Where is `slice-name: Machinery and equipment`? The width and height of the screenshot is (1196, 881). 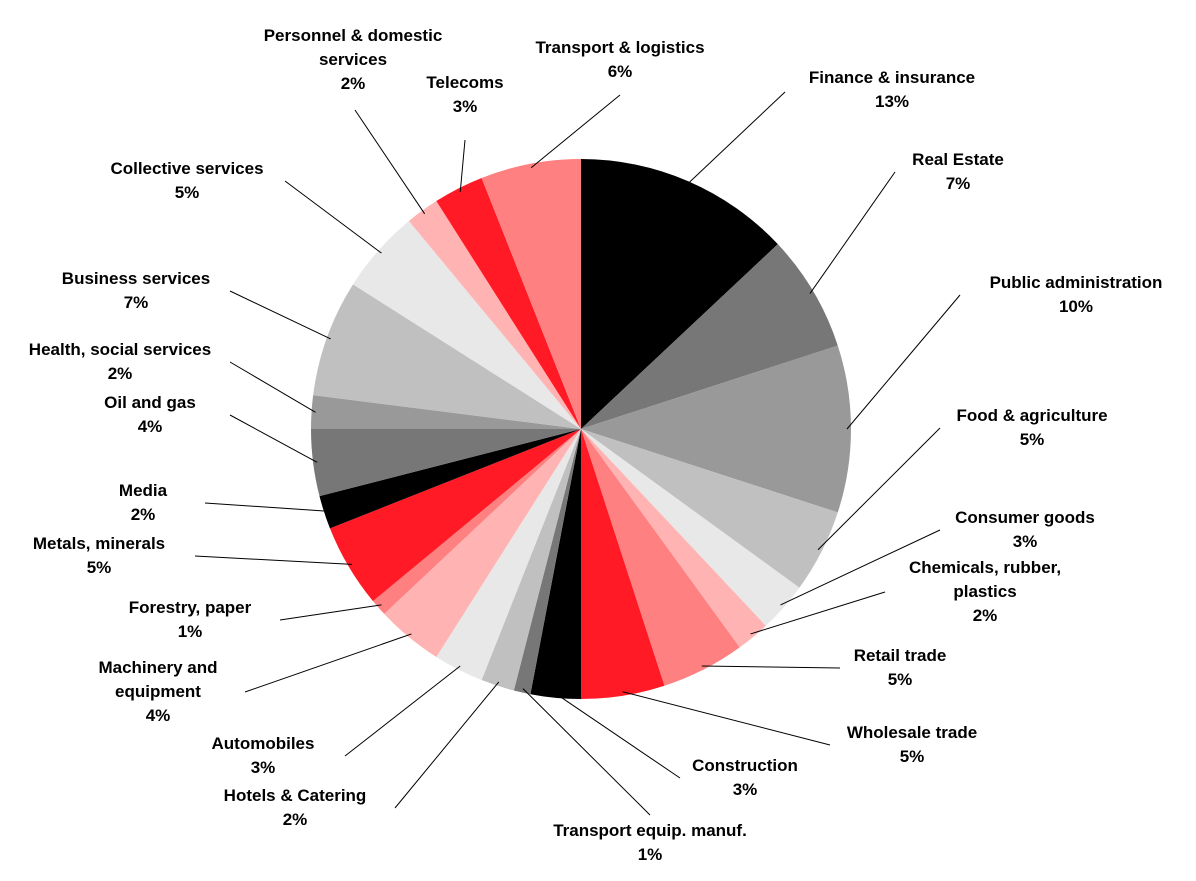 slice-name: Machinery and equipment is located at coordinates (158, 679).